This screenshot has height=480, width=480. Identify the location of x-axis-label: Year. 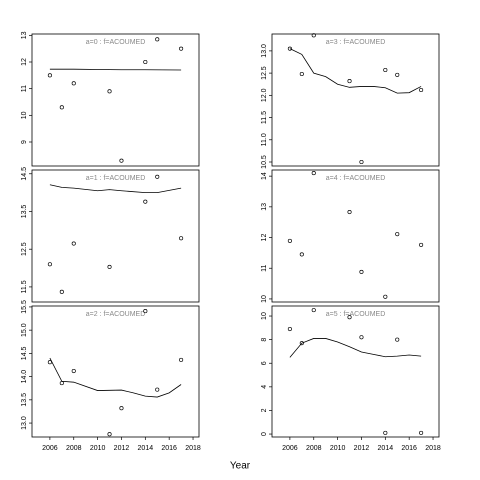
(240, 466).